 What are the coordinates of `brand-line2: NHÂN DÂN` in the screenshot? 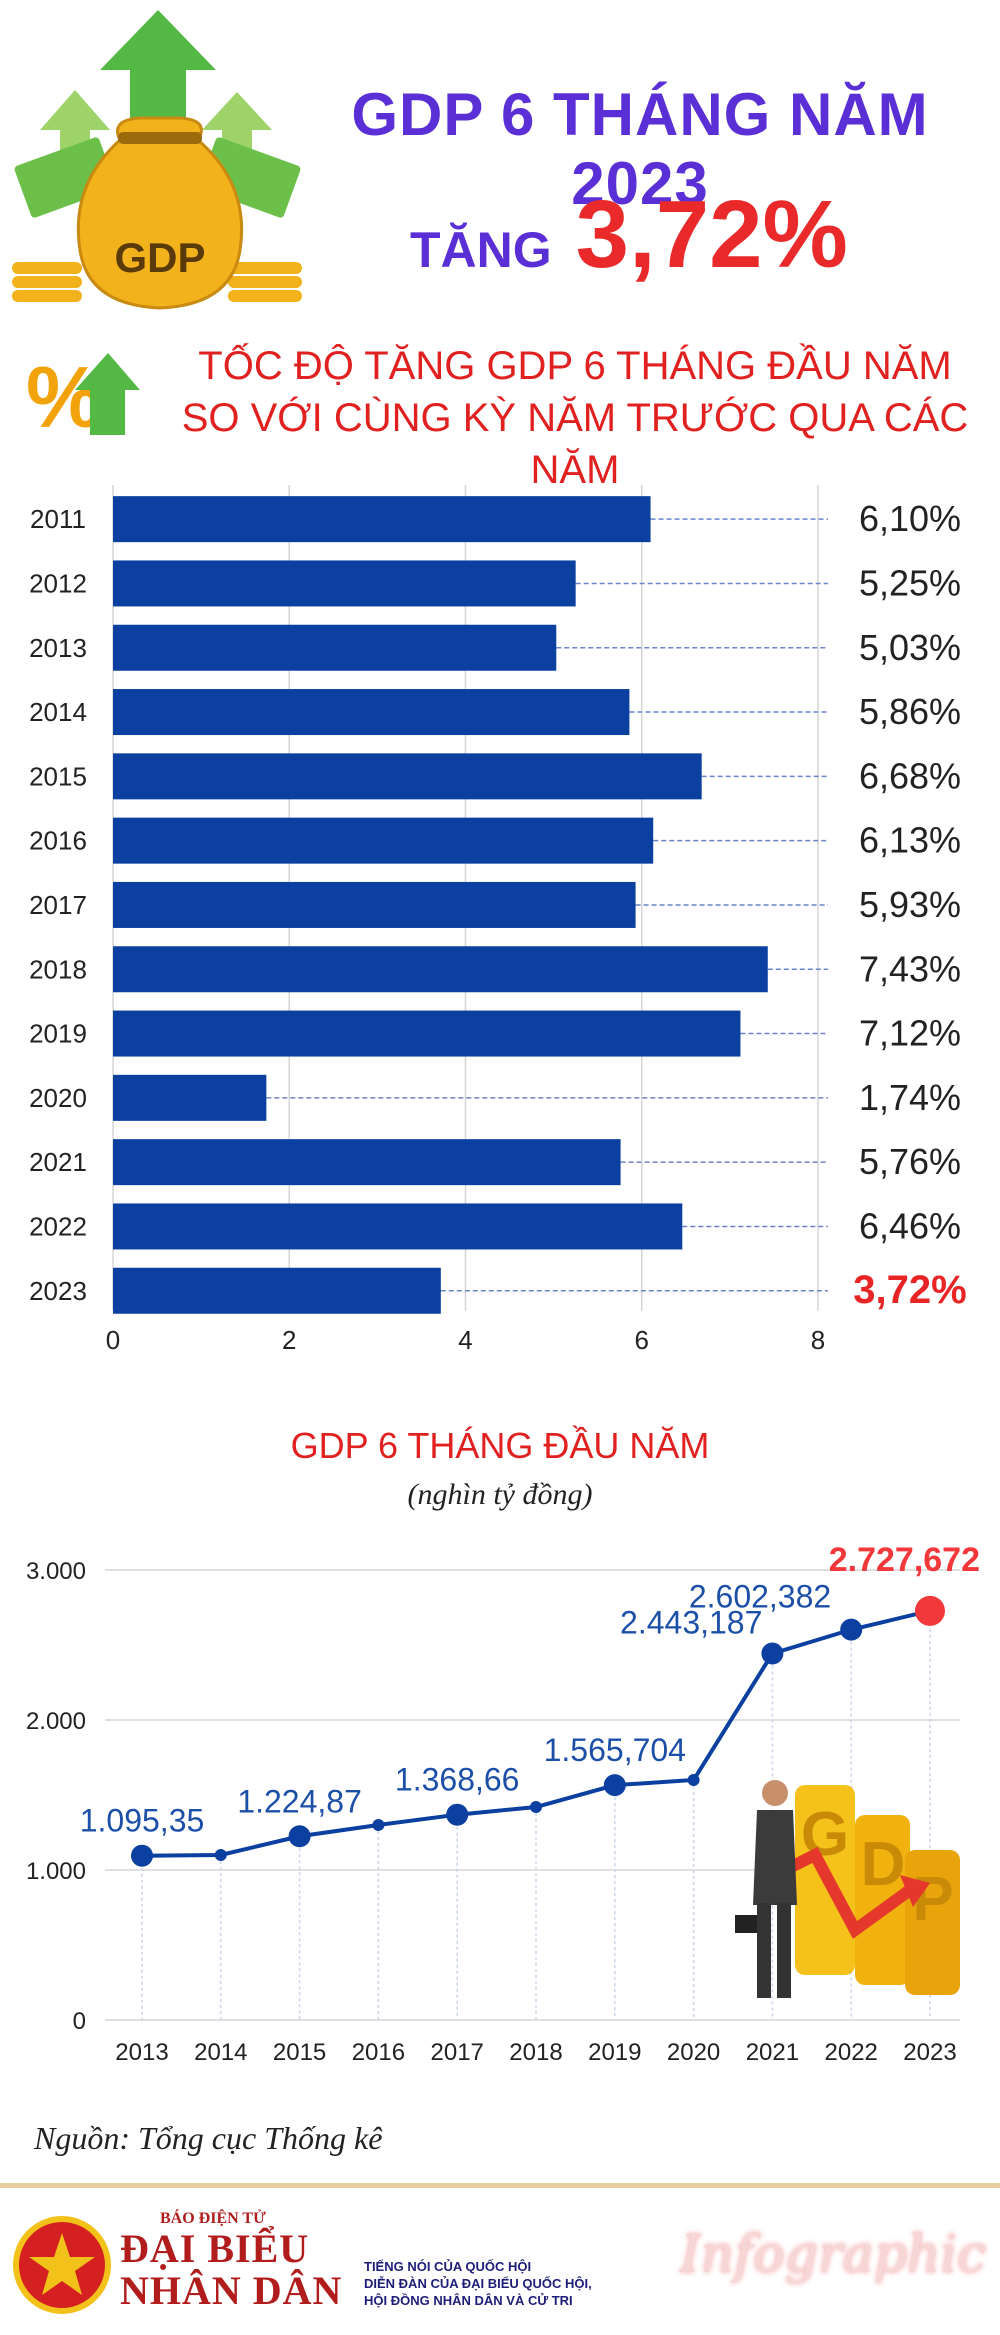 It's located at (231, 2290).